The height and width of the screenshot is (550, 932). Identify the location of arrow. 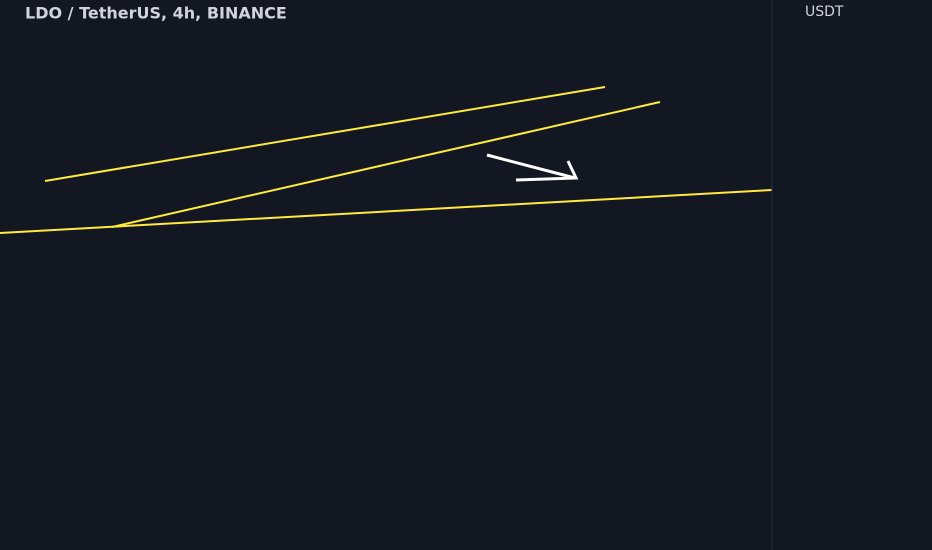
(531, 166).